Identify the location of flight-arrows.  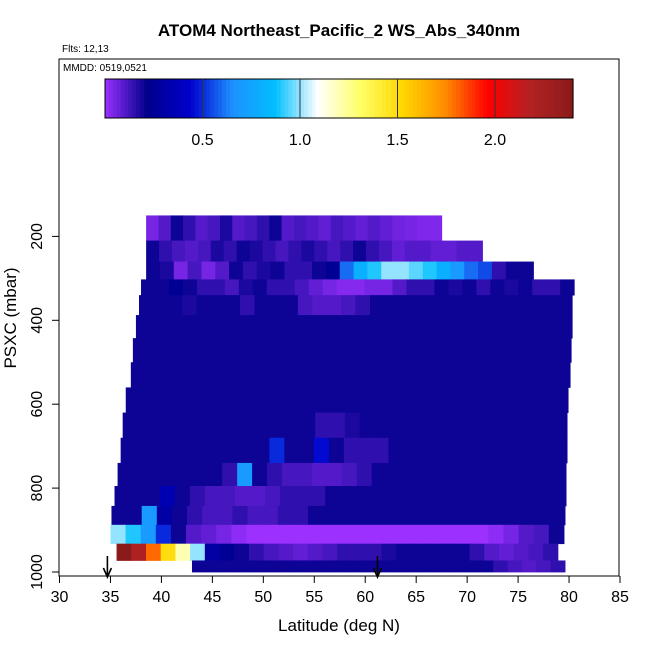
(242, 567).